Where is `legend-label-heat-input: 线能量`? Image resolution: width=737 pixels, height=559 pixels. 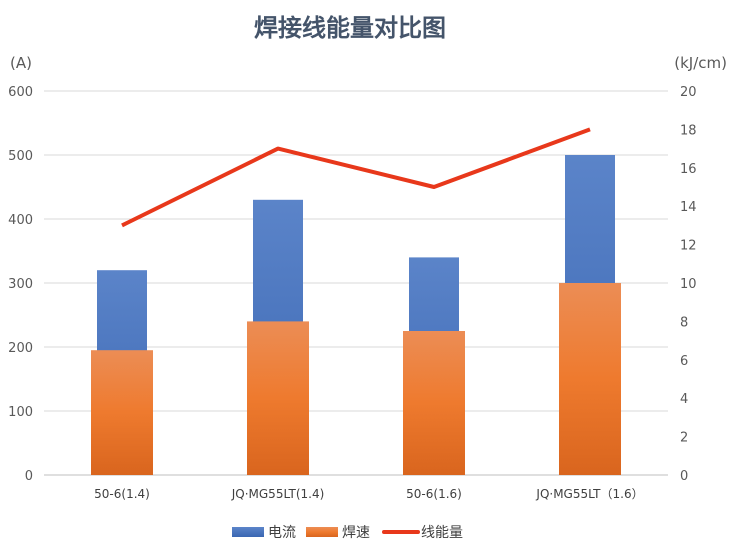 legend-label-heat-input: 线能量 is located at coordinates (442, 533).